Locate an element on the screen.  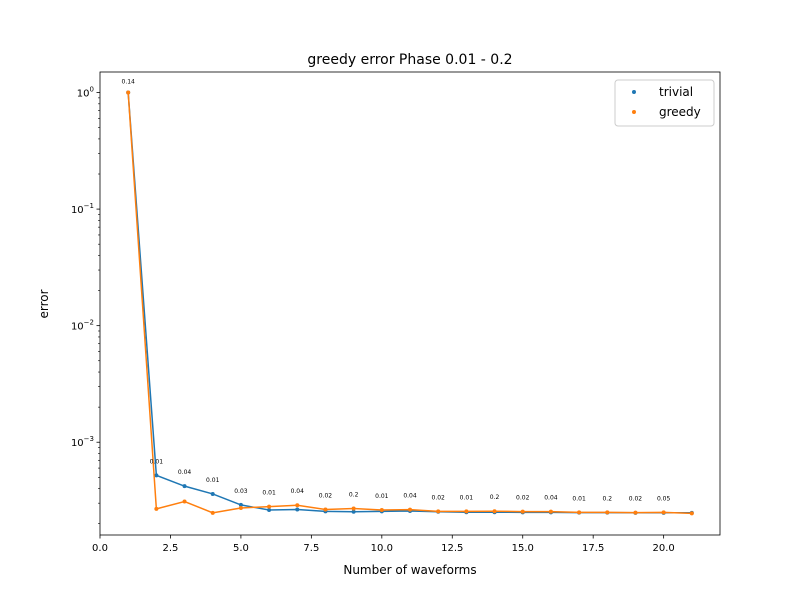
legend-box is located at coordinates (664, 103).